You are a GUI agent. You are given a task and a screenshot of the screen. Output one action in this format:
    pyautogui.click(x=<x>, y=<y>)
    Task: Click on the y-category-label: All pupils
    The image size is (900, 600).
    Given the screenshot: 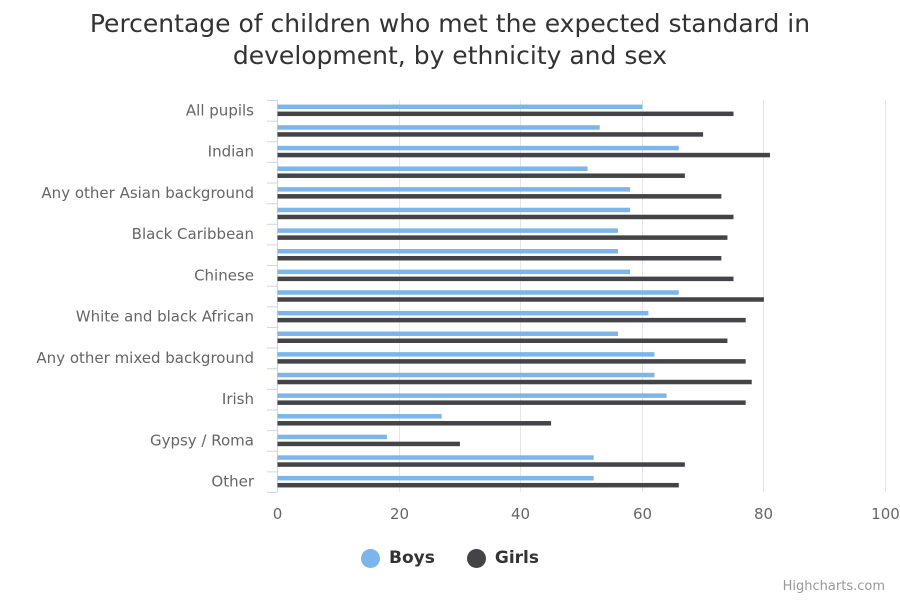 What is the action you would take?
    pyautogui.click(x=220, y=110)
    